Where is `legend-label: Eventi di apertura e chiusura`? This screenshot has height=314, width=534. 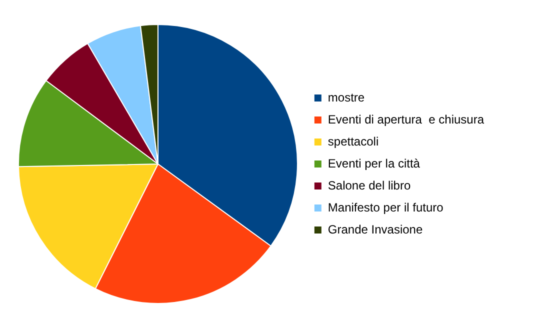 legend-label: Eventi di apertura e chiusura is located at coordinates (406, 119).